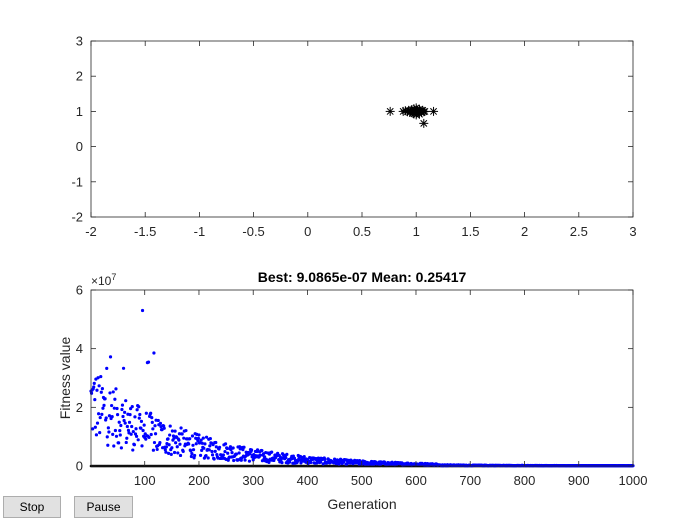 This screenshot has width=700, height=525. What do you see at coordinates (79, 146) in the screenshot?
I see `y-tick-label: 0` at bounding box center [79, 146].